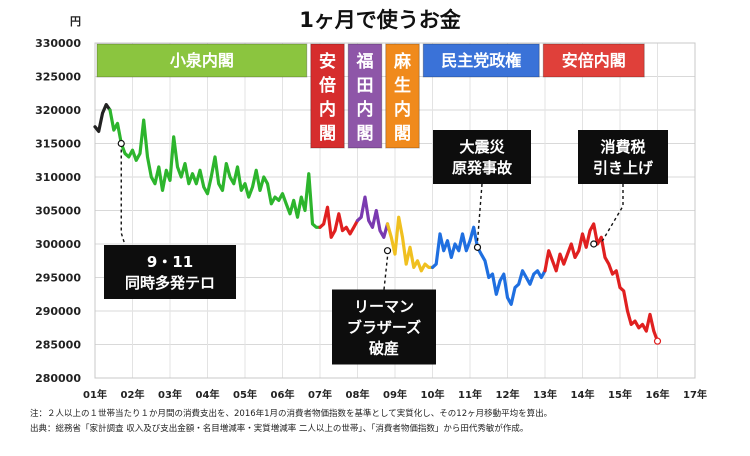  What do you see at coordinates (58, 177) in the screenshot?
I see `y-tick-label: 310000` at bounding box center [58, 177].